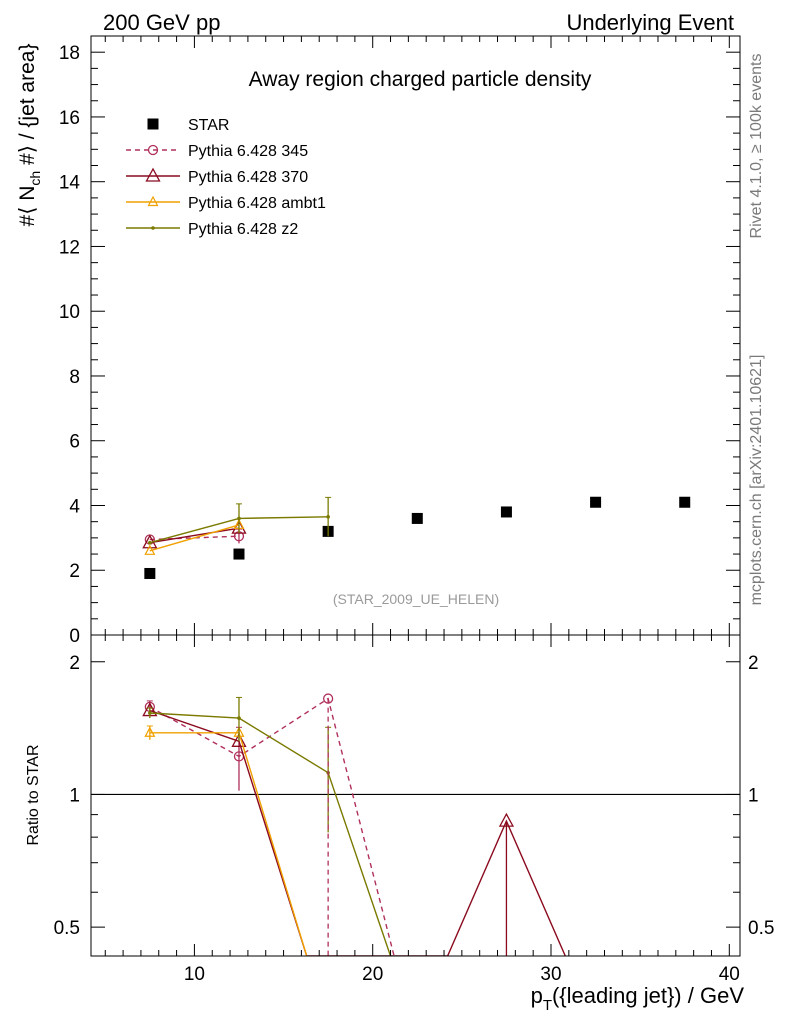 Image resolution: width=786 pixels, height=1024 pixels. What do you see at coordinates (150, 731) in the screenshot?
I see `series-3-ratio-point` at bounding box center [150, 731].